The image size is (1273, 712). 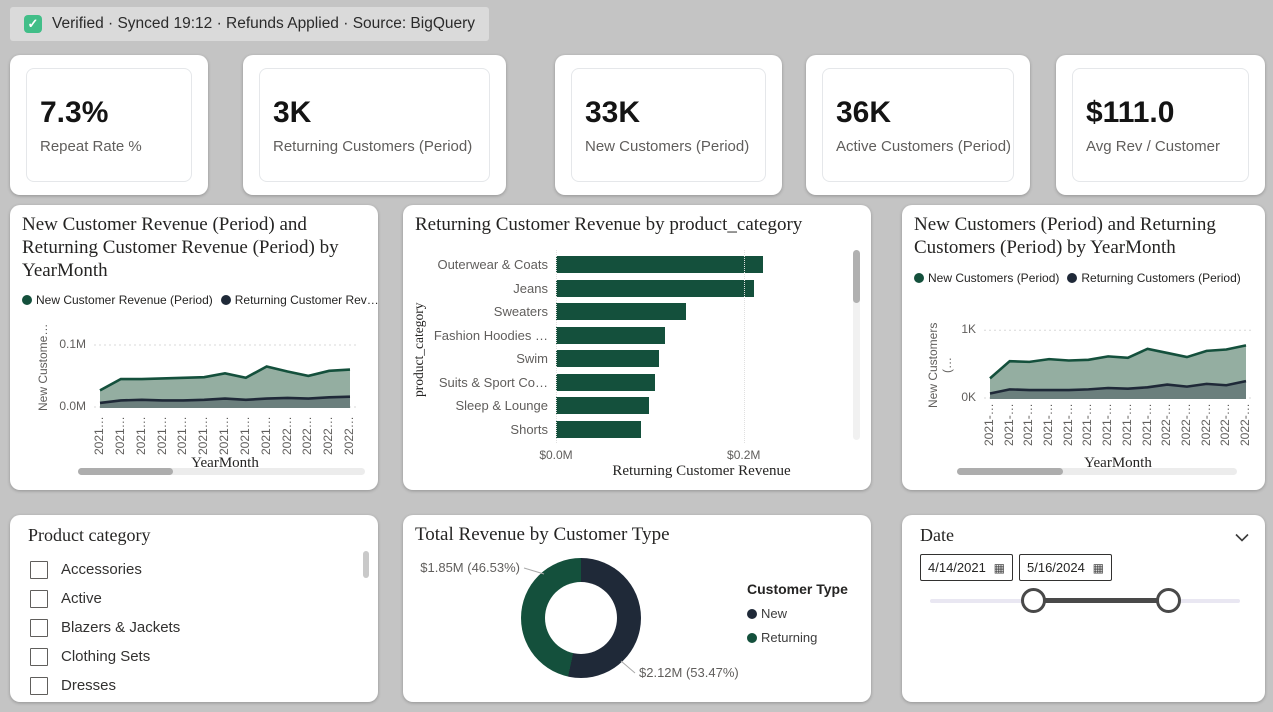 I want to click on kpi-card-inner: 3K Returning Customers (Period), so click(x=374, y=125).